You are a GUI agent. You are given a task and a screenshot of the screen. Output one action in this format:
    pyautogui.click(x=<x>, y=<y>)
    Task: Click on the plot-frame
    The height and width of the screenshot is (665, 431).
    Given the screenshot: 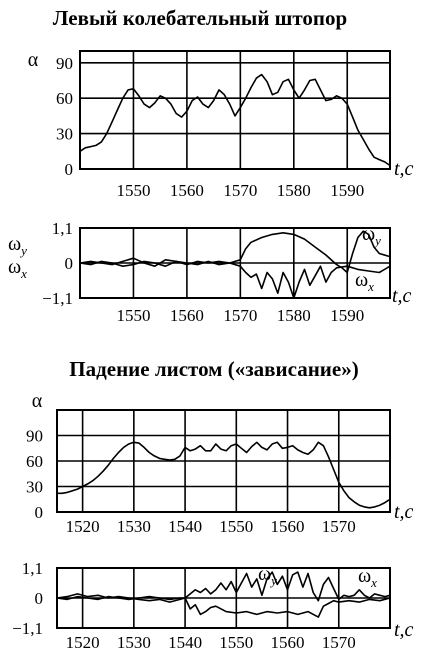 What is the action you would take?
    pyautogui.click(x=235, y=110)
    